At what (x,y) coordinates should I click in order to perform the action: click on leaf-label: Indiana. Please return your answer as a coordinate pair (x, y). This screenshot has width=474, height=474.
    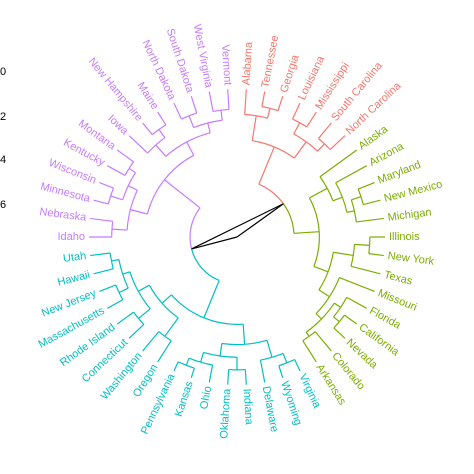
    Looking at the image, I should click on (248, 407).